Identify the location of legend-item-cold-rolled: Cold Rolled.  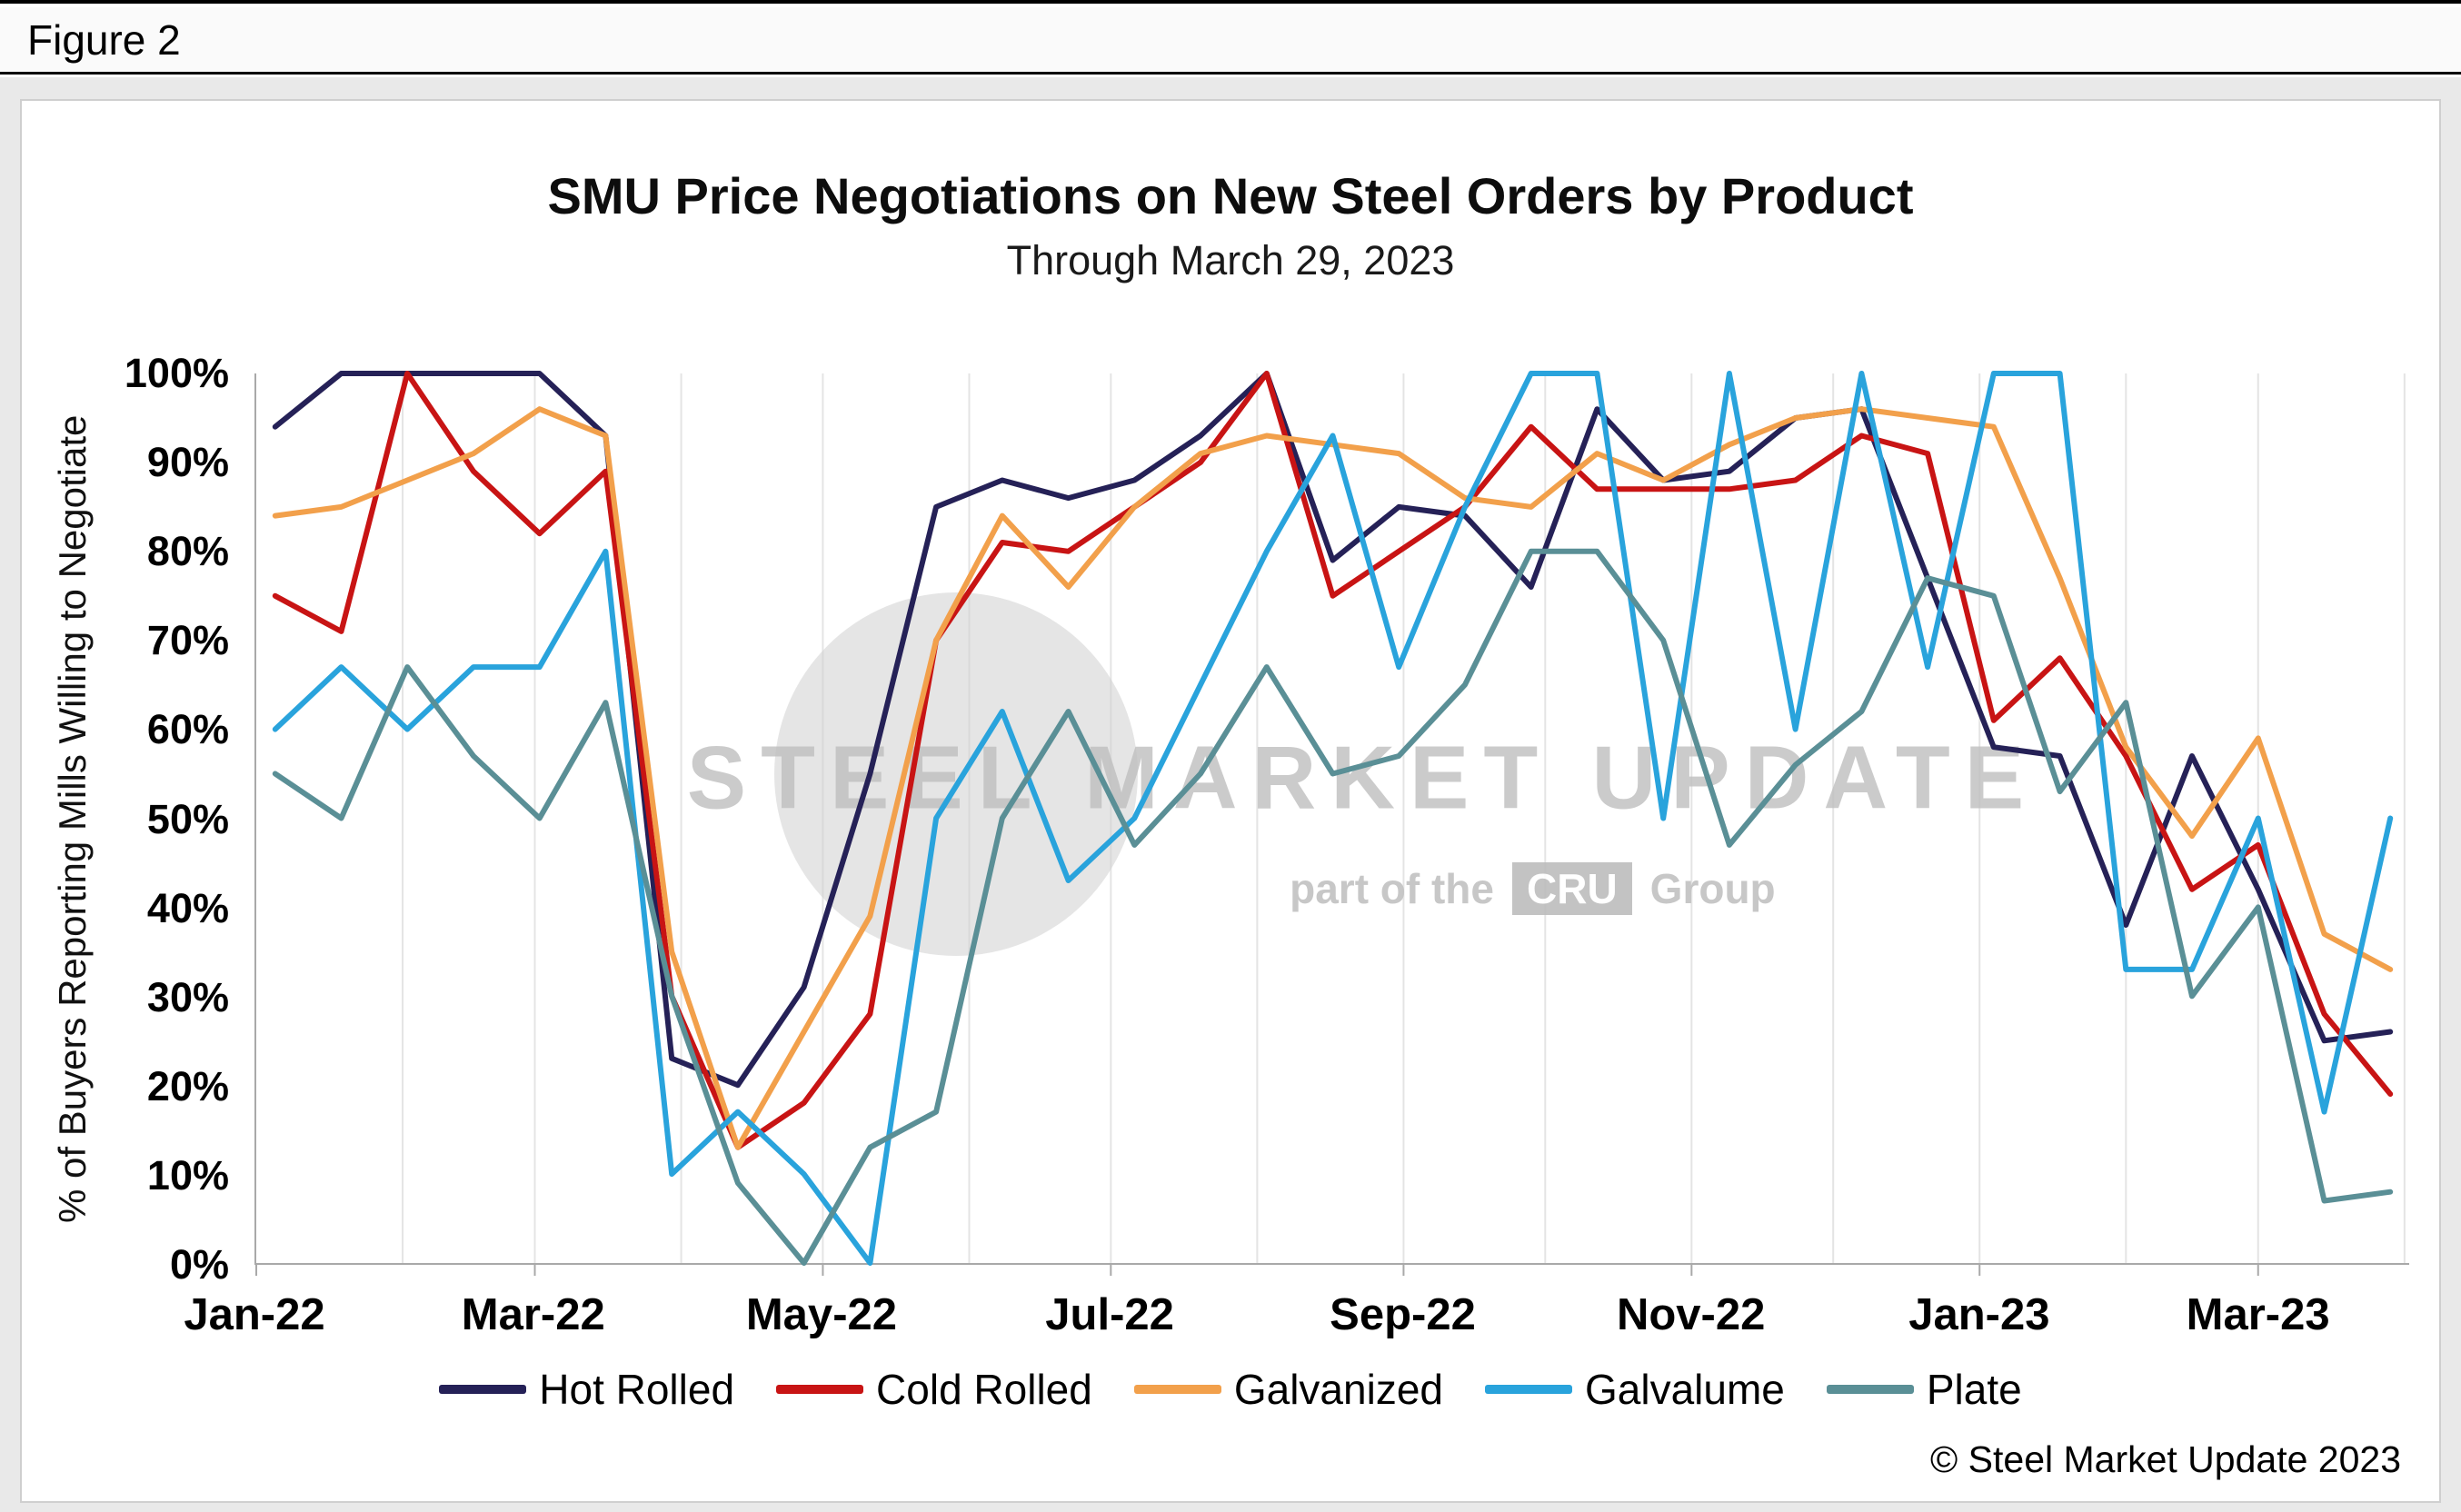
(934, 1389).